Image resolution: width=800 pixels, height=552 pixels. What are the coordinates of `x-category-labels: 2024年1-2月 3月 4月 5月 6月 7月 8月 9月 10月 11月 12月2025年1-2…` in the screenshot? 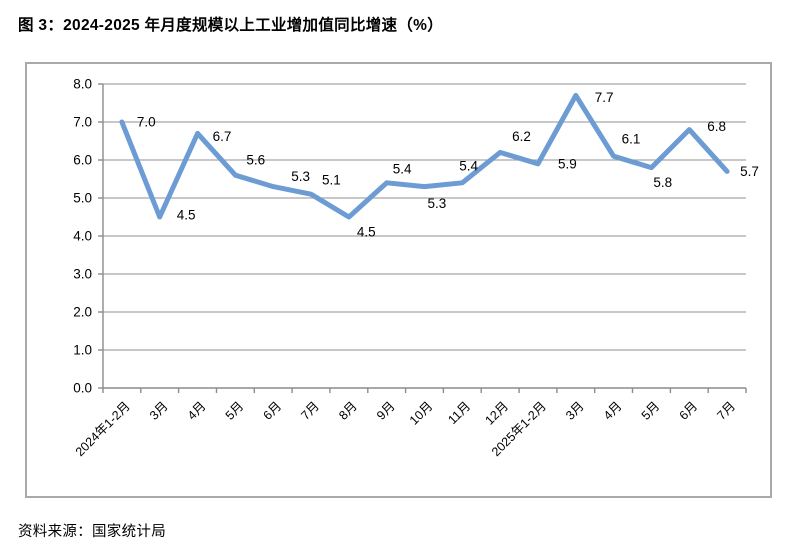 It's located at (405, 429).